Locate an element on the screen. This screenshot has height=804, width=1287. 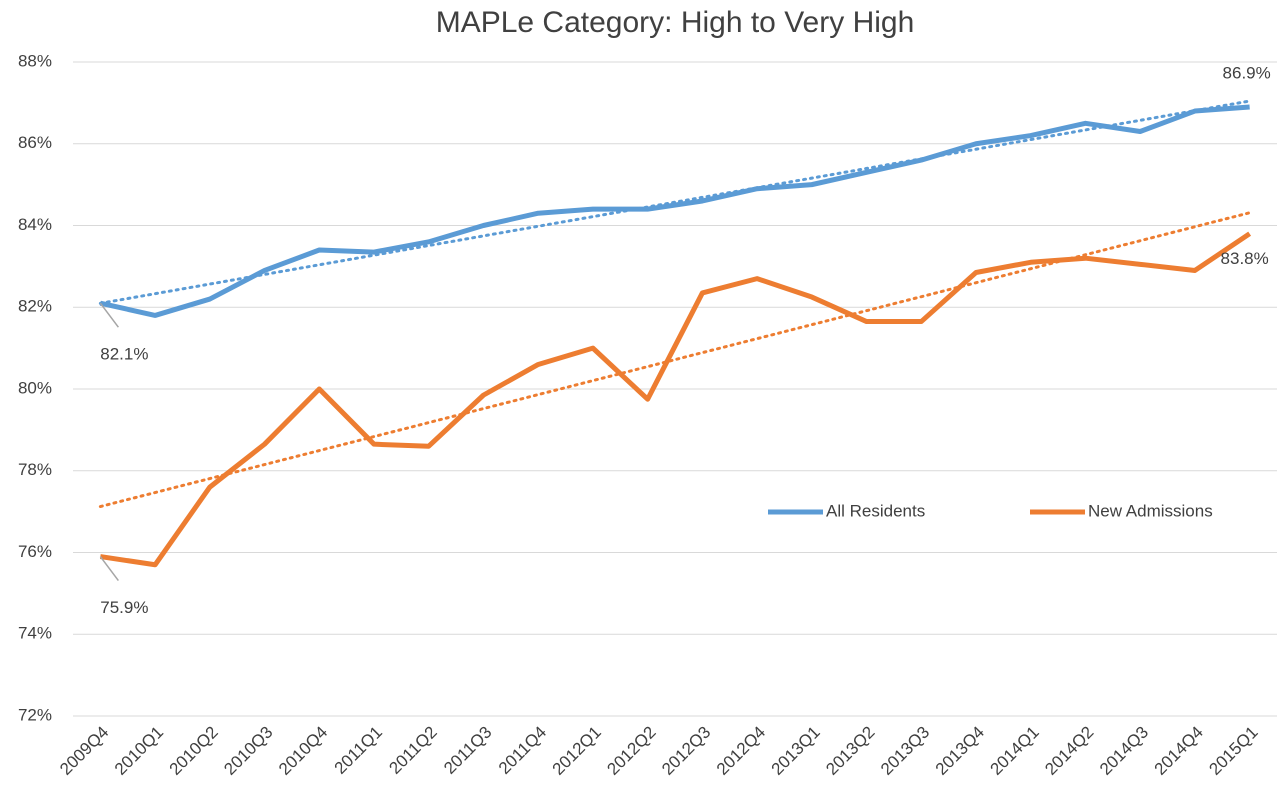
x-tick-label: 2009Q4 is located at coordinates (84, 751).